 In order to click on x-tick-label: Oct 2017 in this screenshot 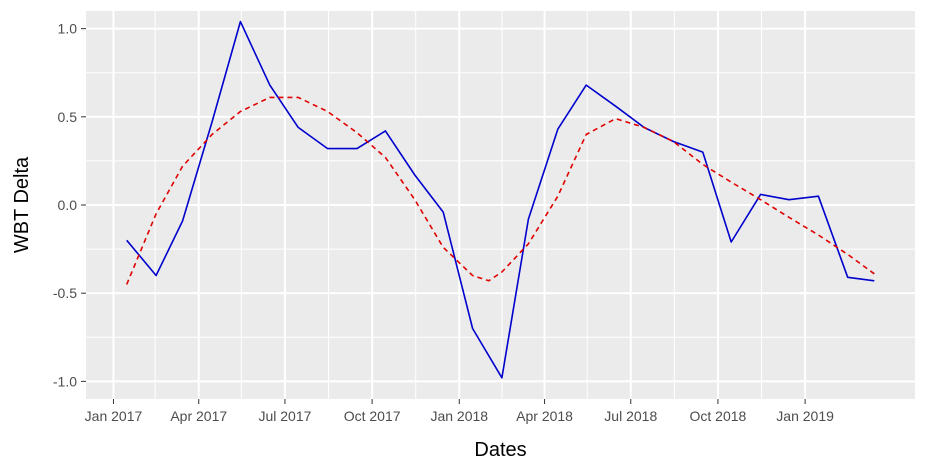, I will do `click(372, 416)`.